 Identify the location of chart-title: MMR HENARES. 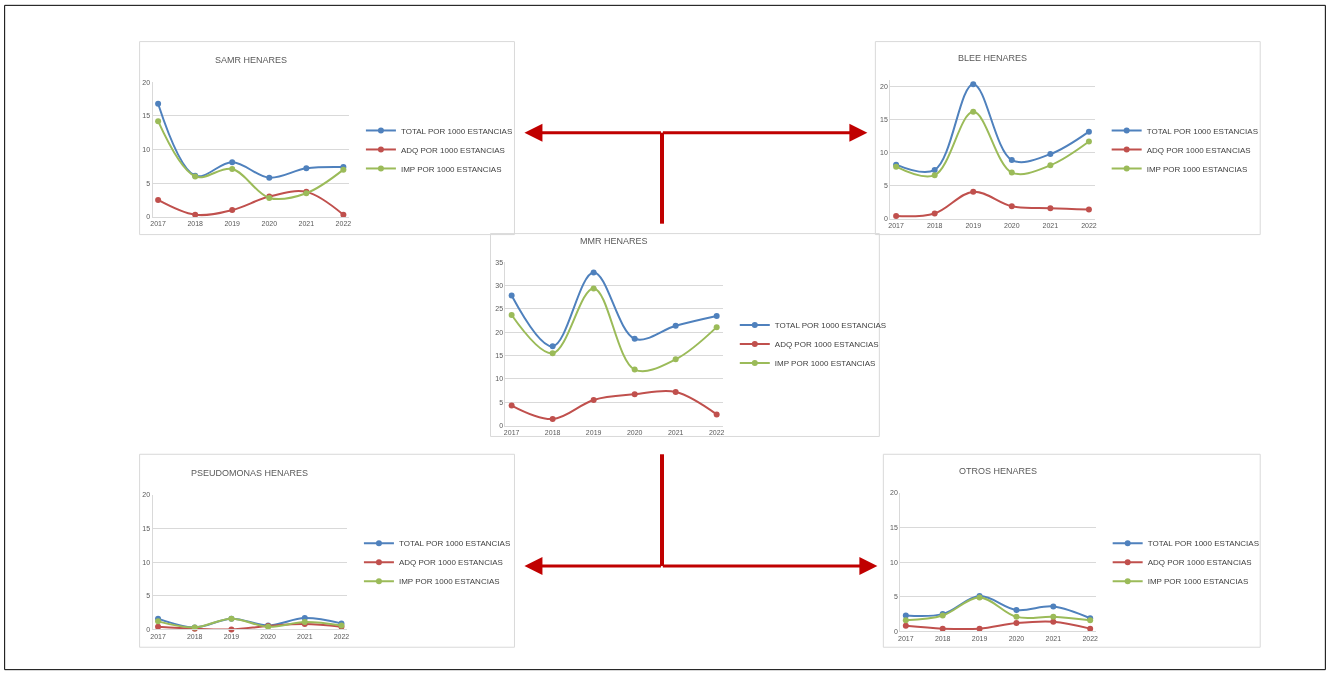
(614, 241).